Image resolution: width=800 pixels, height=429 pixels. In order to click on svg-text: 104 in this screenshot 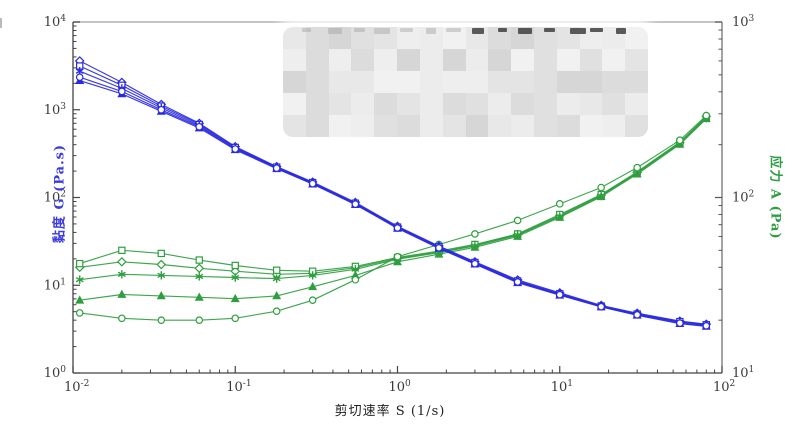, I will do `click(55, 22)`.